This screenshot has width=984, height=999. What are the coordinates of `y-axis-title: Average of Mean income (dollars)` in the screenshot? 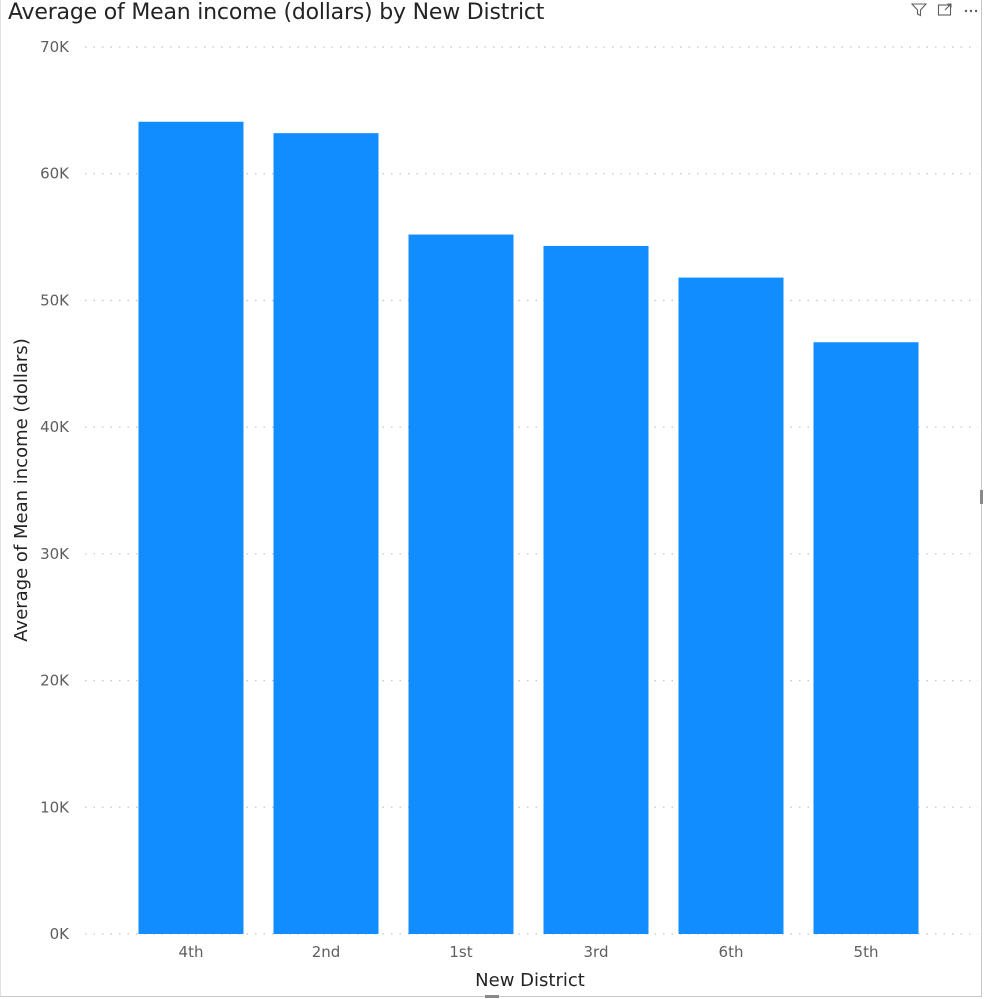 It's located at (21, 489).